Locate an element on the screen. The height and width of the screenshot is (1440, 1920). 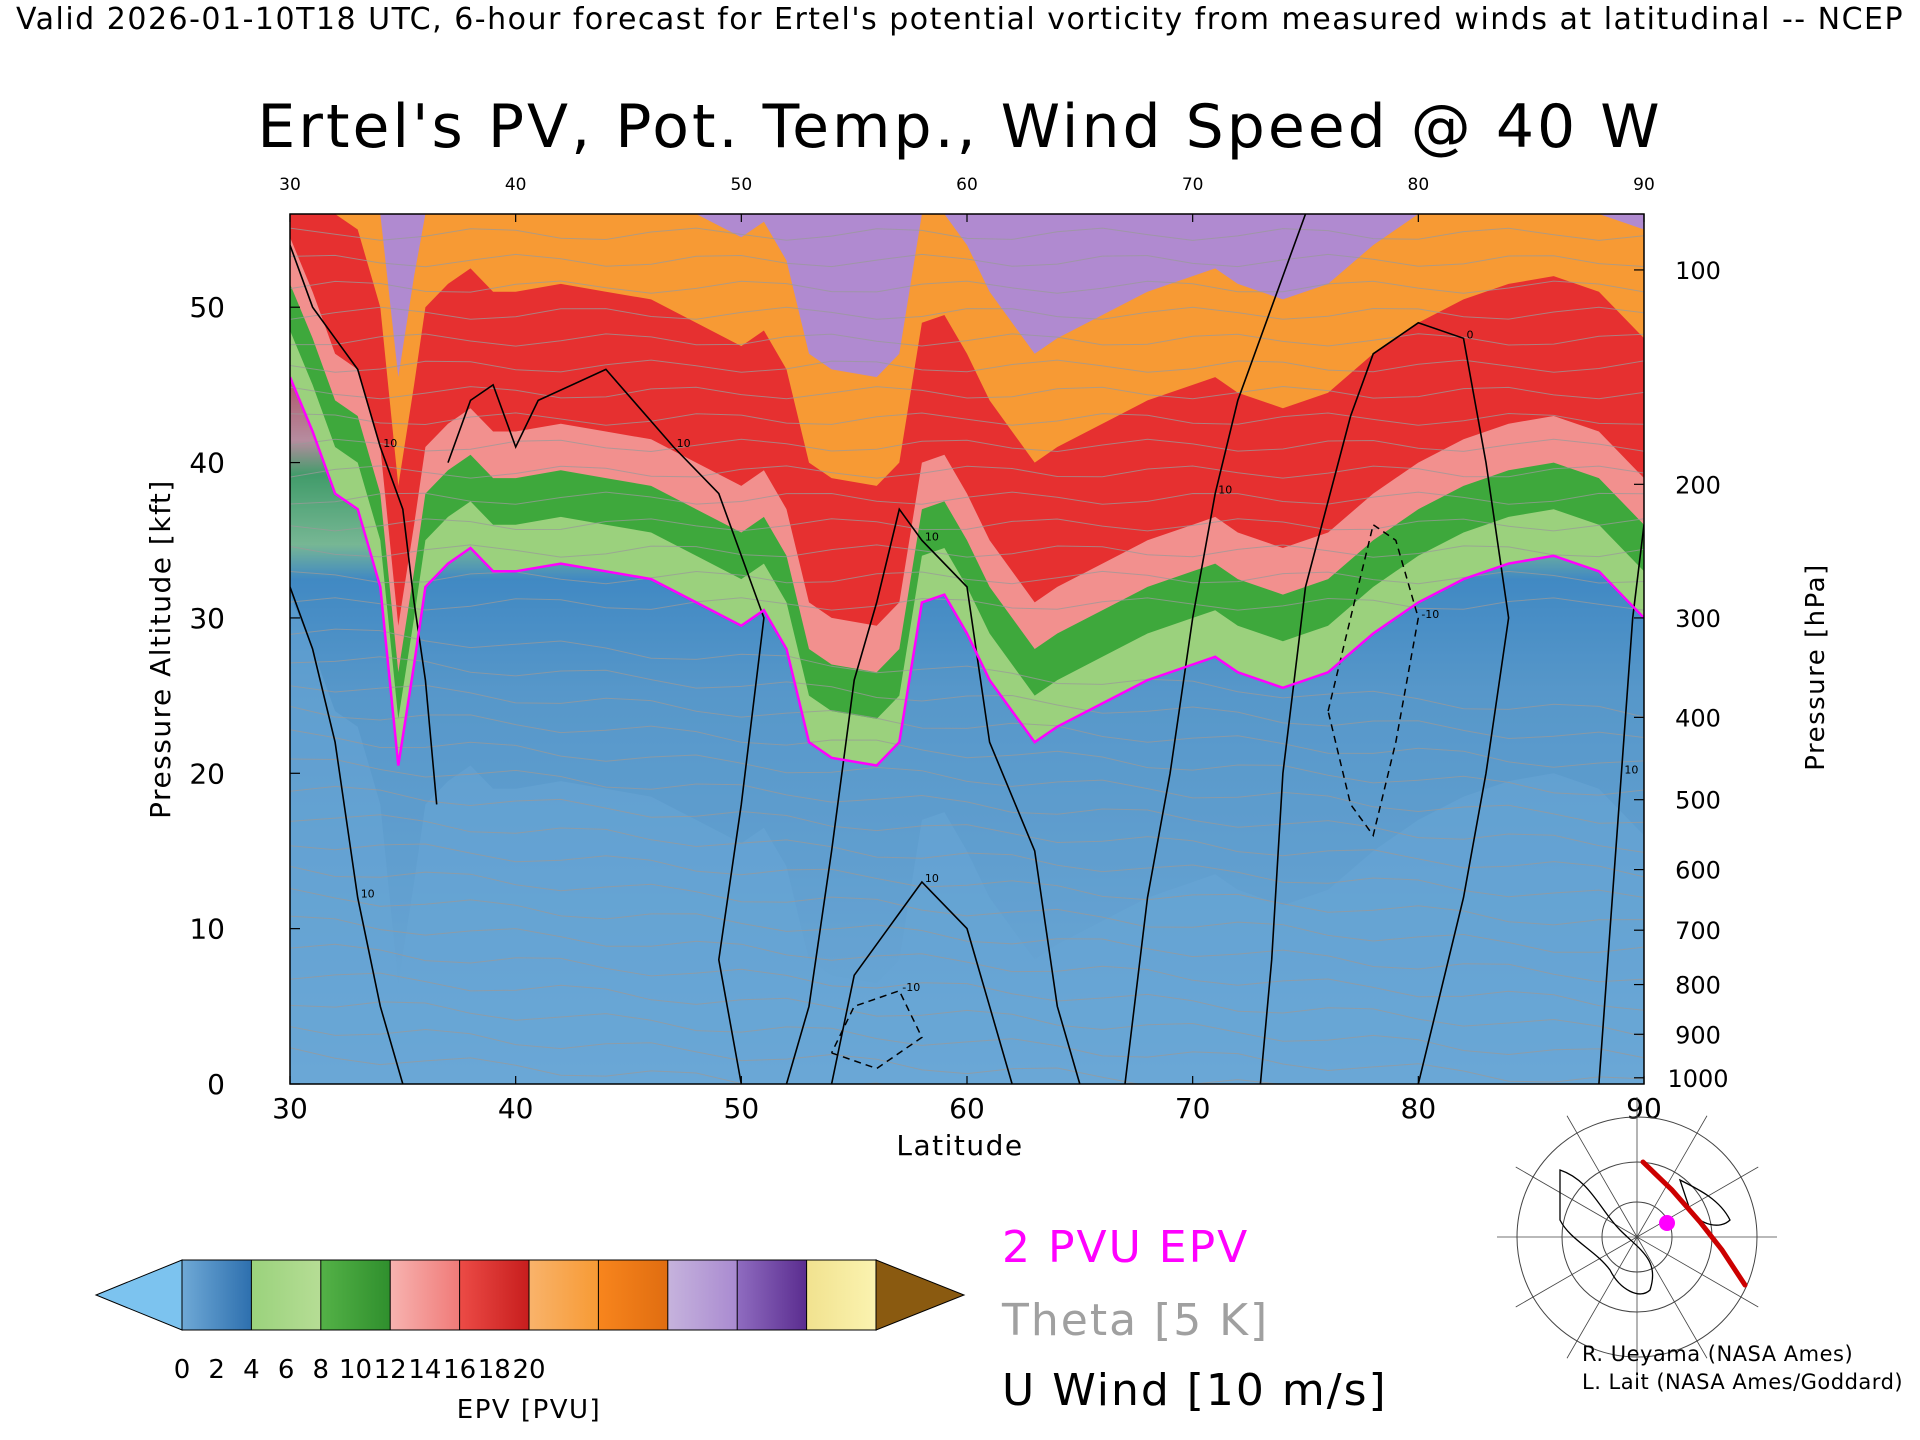
map-inset is located at coordinates (1637, 1237).